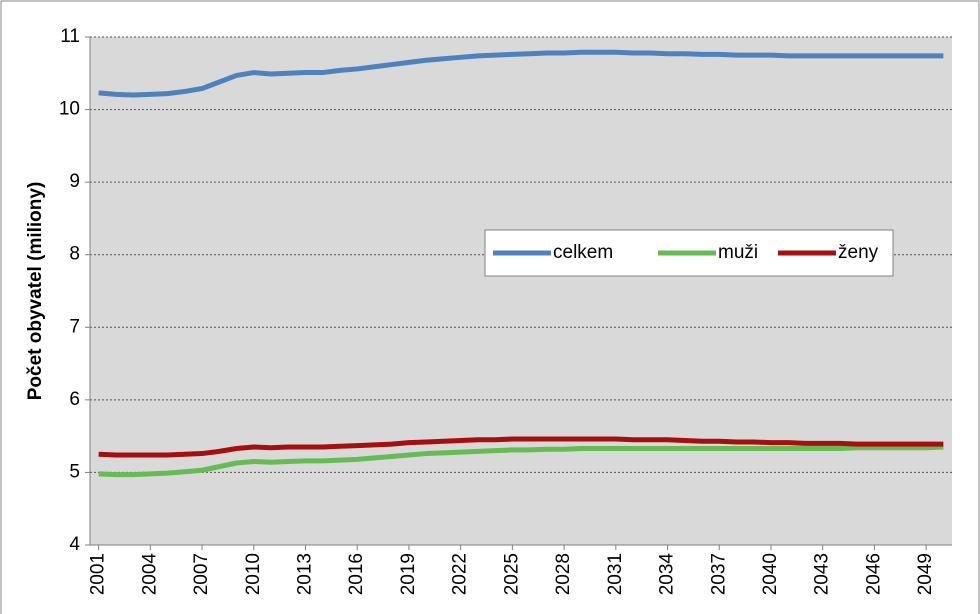 The image size is (980, 614). What do you see at coordinates (253, 574) in the screenshot?
I see `x-tick-label: 2010` at bounding box center [253, 574].